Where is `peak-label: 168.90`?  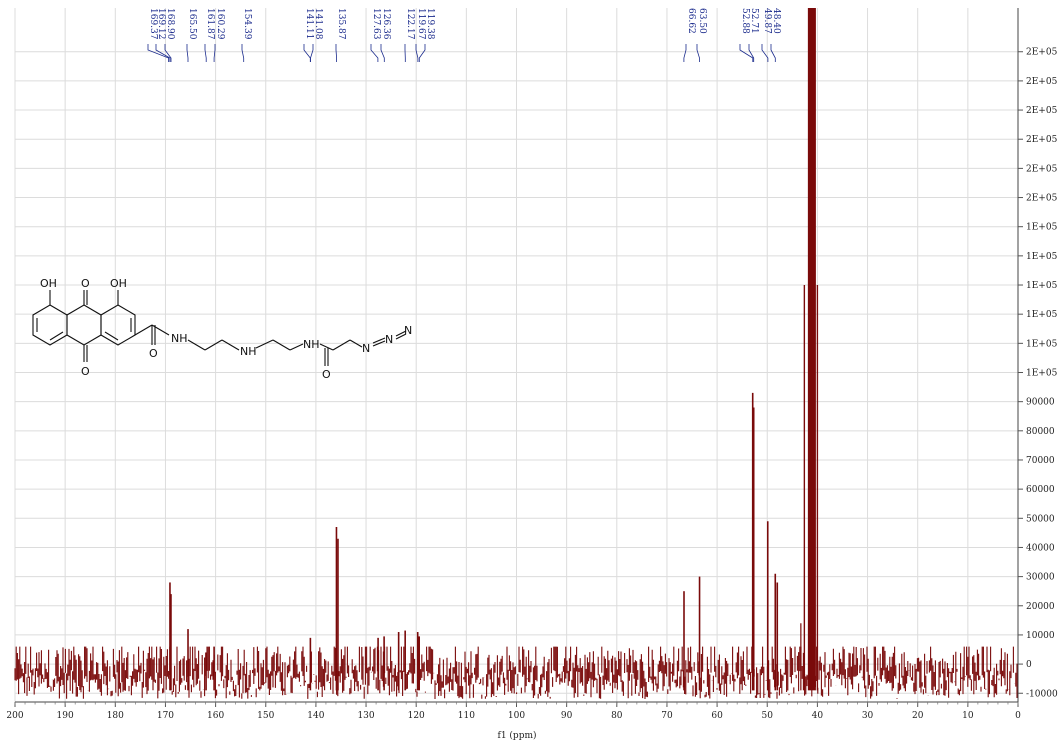
peak-label: 168.90 is located at coordinates (170, 24).